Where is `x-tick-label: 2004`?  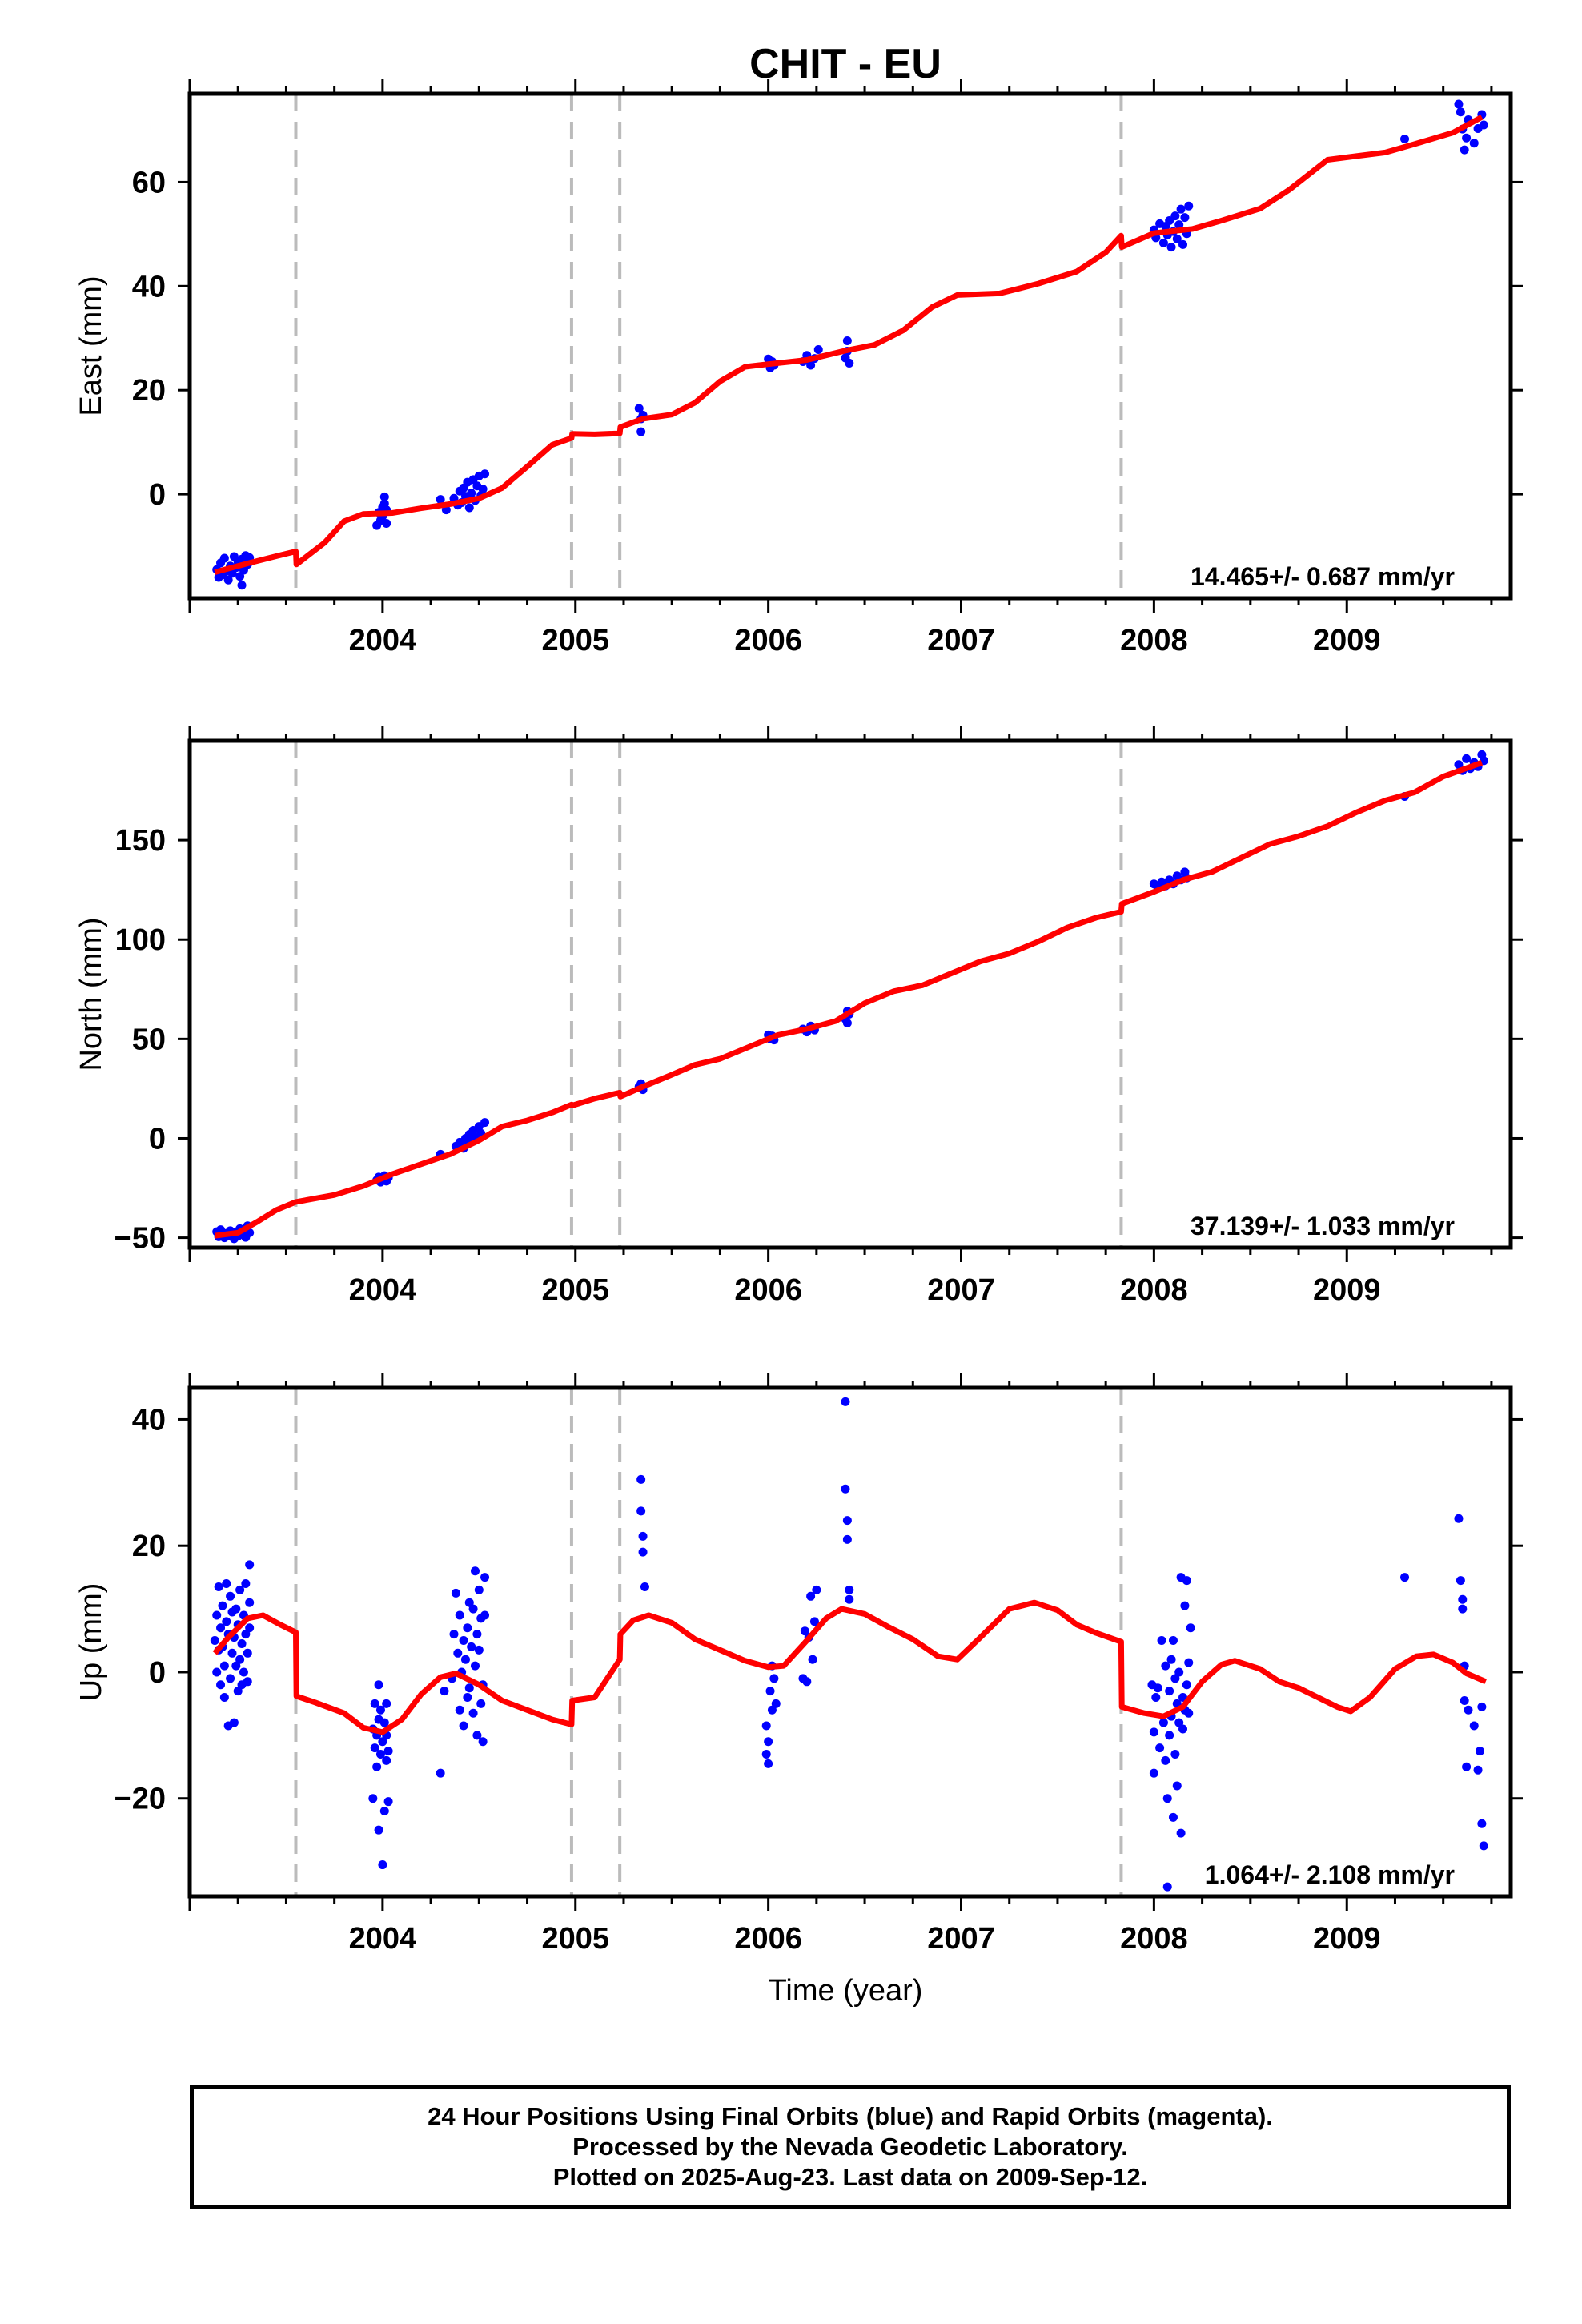
x-tick-label: 2004 is located at coordinates (383, 1290).